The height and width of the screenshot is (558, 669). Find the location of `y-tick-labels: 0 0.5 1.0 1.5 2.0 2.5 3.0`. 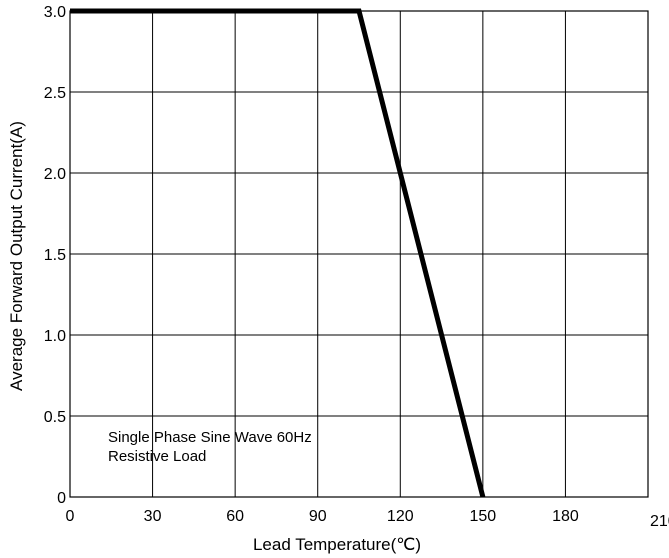

y-tick-labels: 0 0.5 1.0 1.5 2.0 2.5 3.0 is located at coordinates (55, 255).